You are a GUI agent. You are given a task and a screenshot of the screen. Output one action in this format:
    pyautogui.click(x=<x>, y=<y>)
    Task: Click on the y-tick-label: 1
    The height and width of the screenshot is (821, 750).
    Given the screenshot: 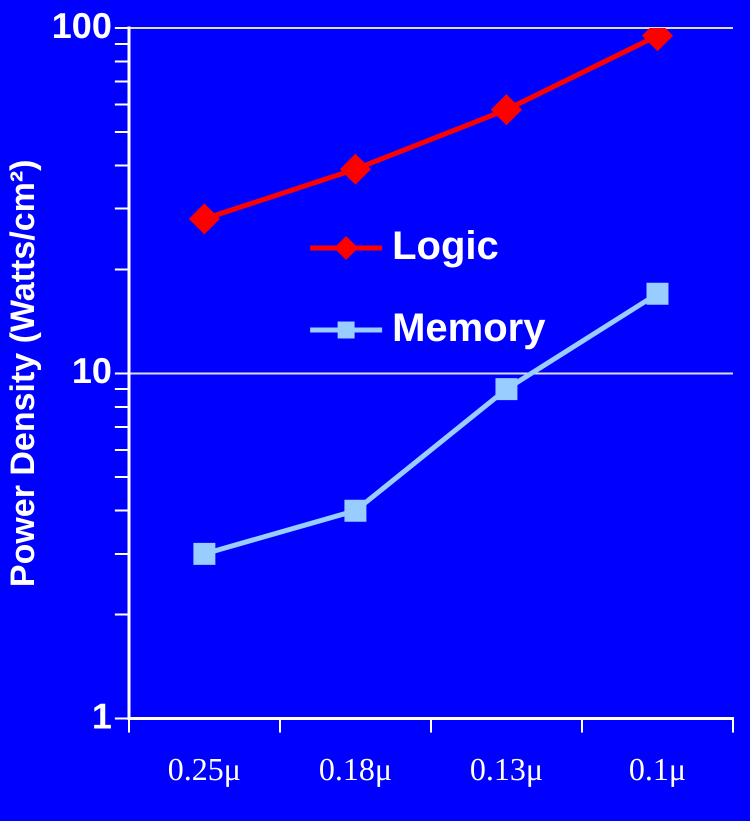 What is the action you would take?
    pyautogui.click(x=102, y=716)
    